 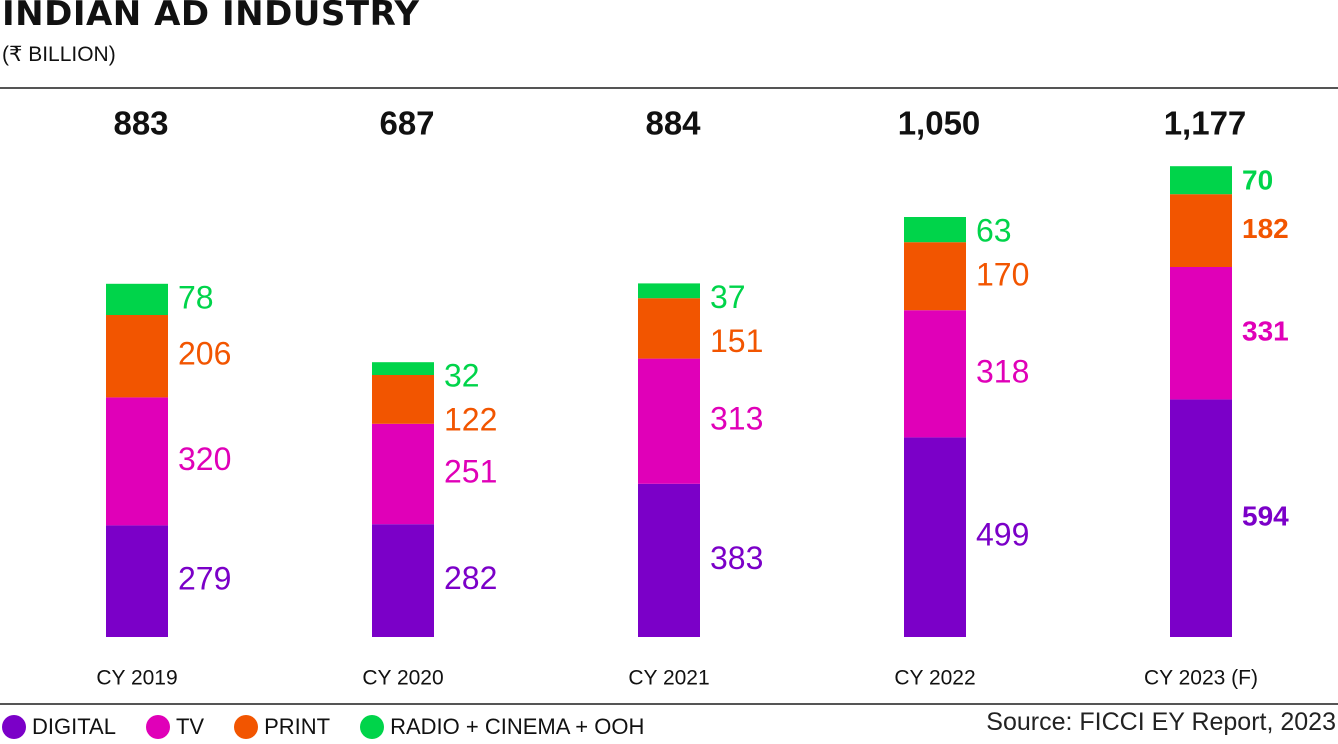 What do you see at coordinates (1201, 230) in the screenshot?
I see `bar-segment-cy-2023-f-print` at bounding box center [1201, 230].